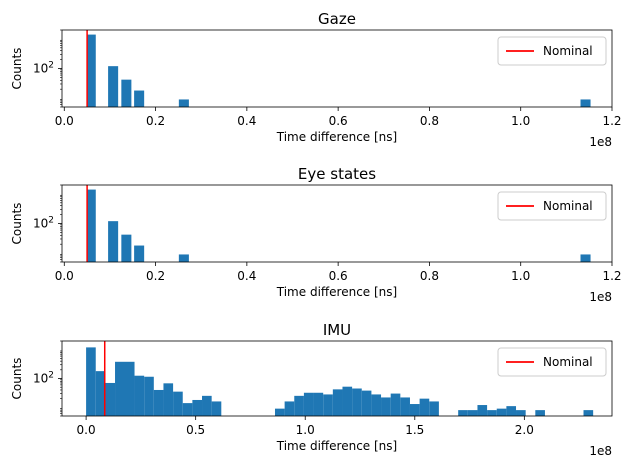  What do you see at coordinates (337, 174) in the screenshot?
I see `chart-title: Eye states` at bounding box center [337, 174].